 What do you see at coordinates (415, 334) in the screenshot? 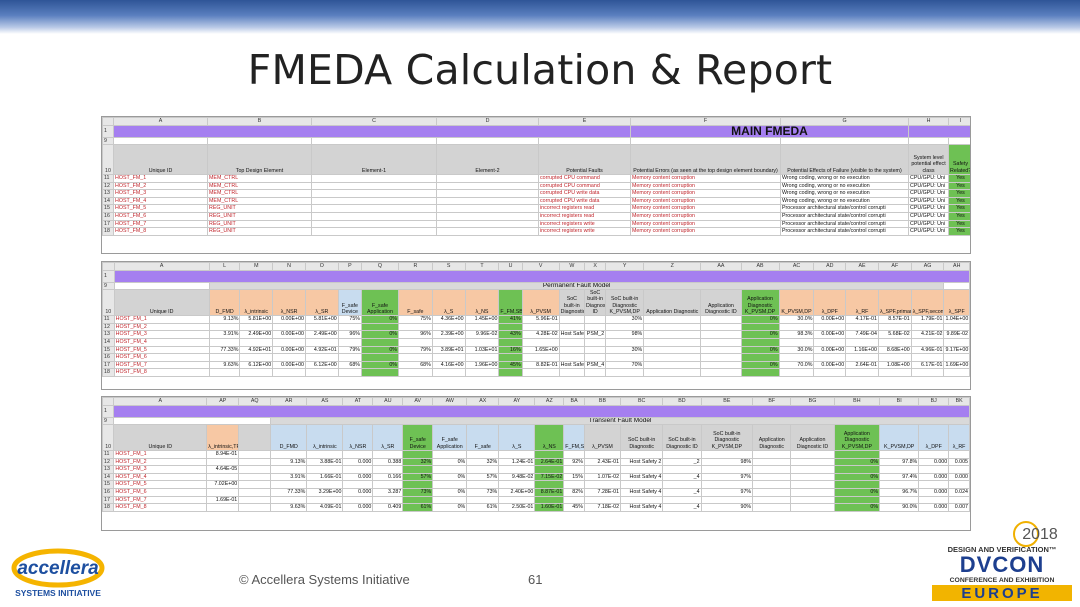
I see `data-cell: 96%` at bounding box center [415, 334].